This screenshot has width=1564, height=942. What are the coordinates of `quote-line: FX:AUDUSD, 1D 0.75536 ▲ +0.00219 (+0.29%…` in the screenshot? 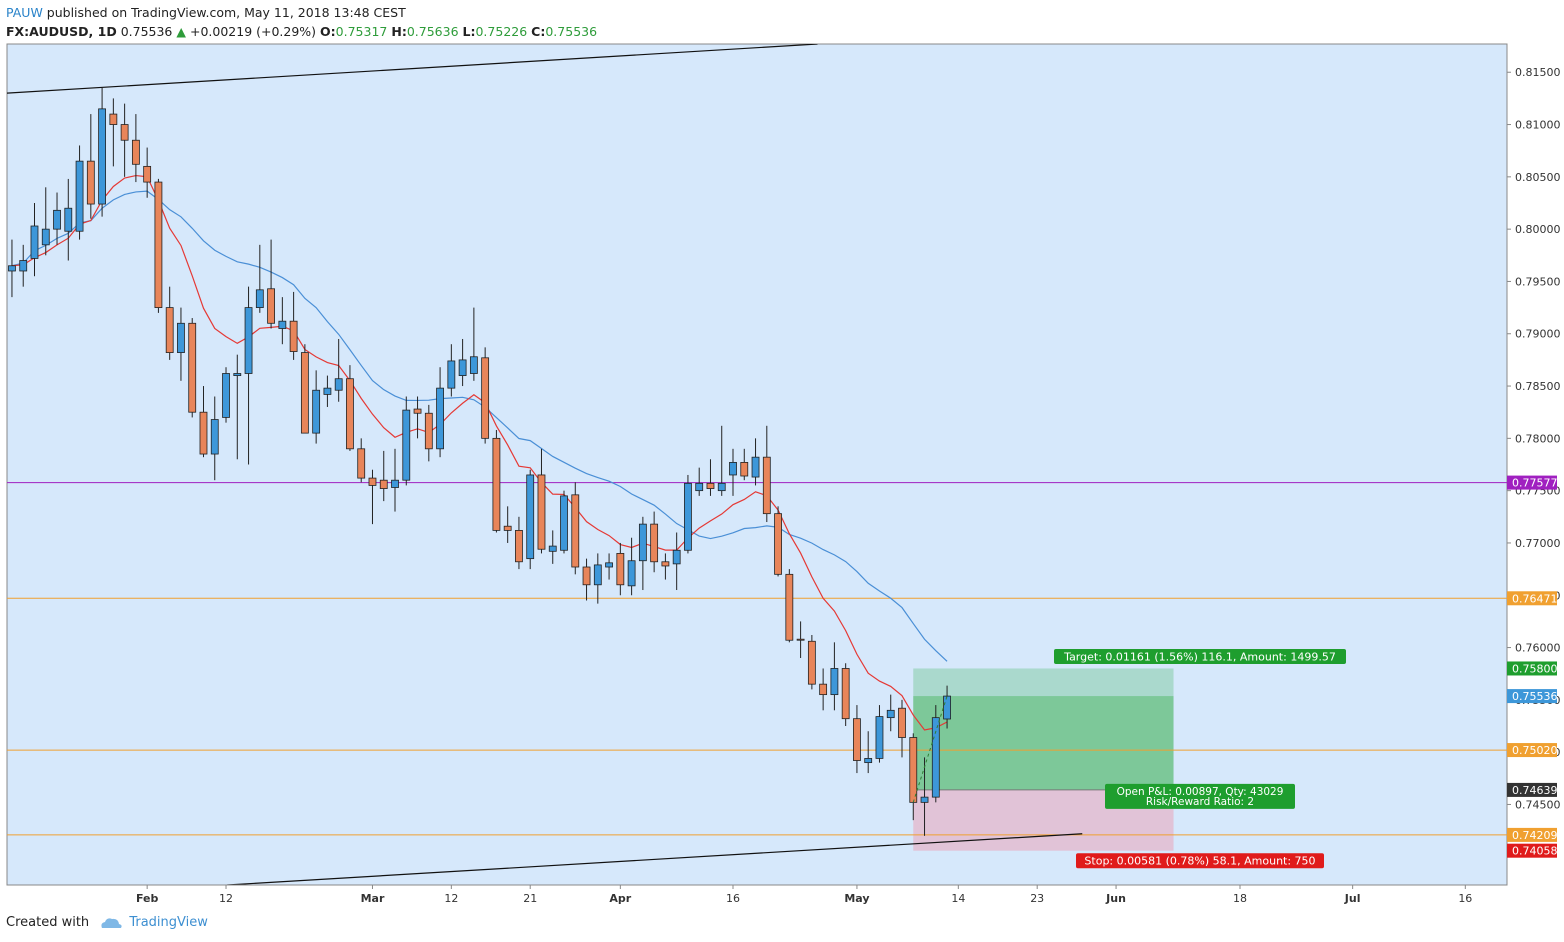 It's located at (301, 31).